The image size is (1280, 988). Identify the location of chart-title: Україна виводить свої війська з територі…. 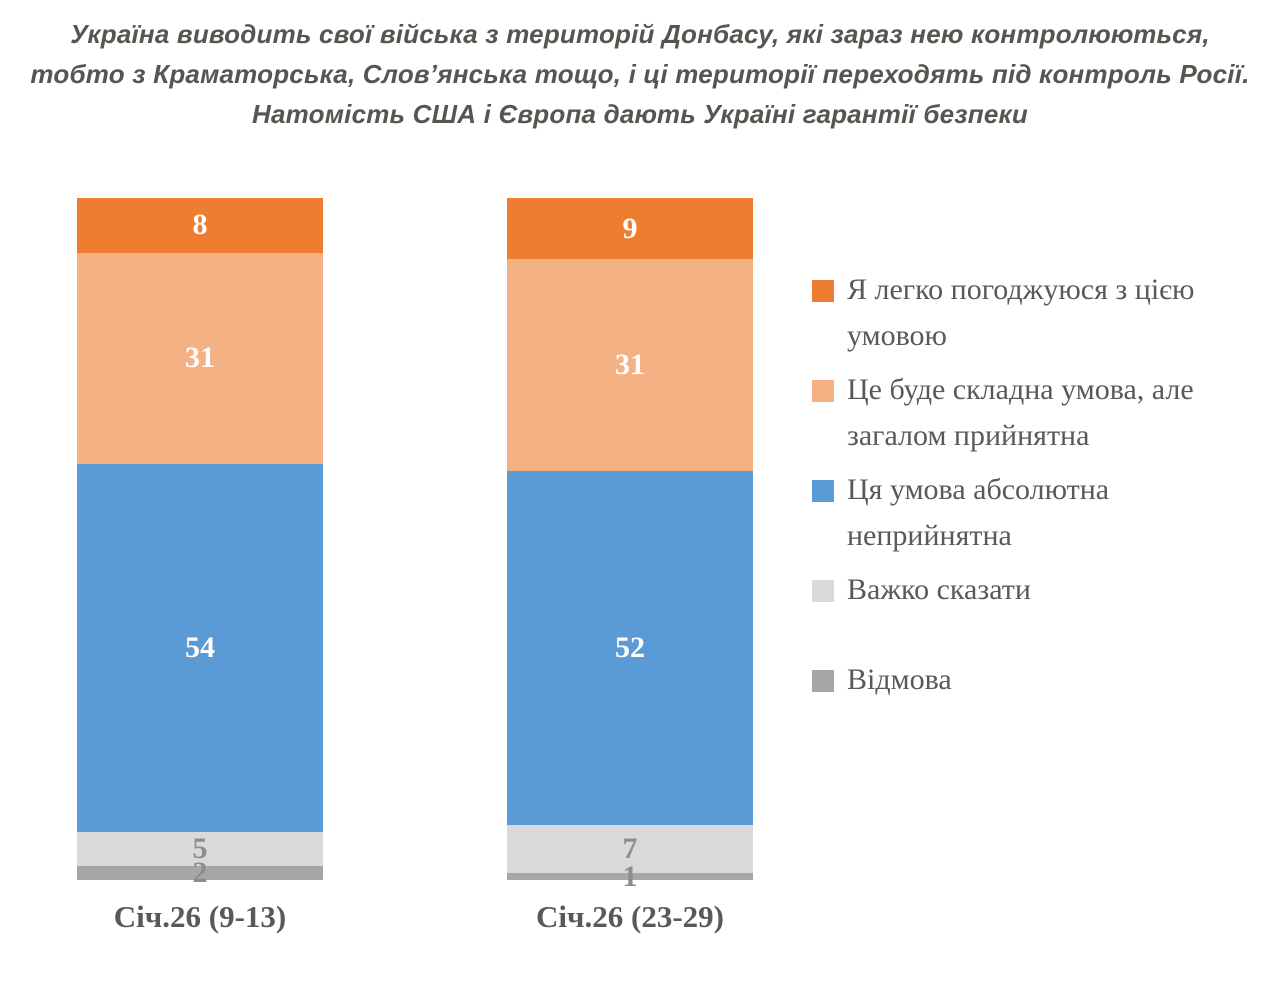
(640, 74).